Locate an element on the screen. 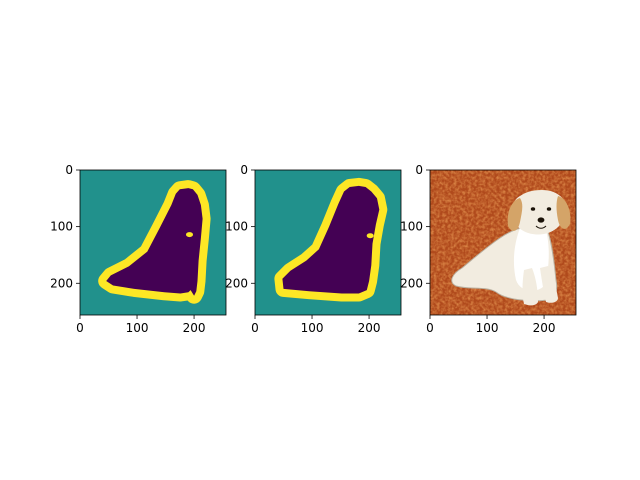 The width and height of the screenshot is (640, 480). dog-chest is located at coordinates (531, 256).